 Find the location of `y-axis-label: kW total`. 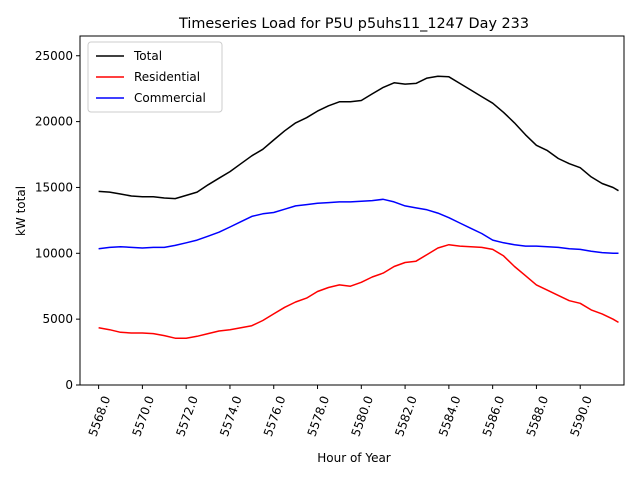

y-axis-label: kW total is located at coordinates (21, 211).